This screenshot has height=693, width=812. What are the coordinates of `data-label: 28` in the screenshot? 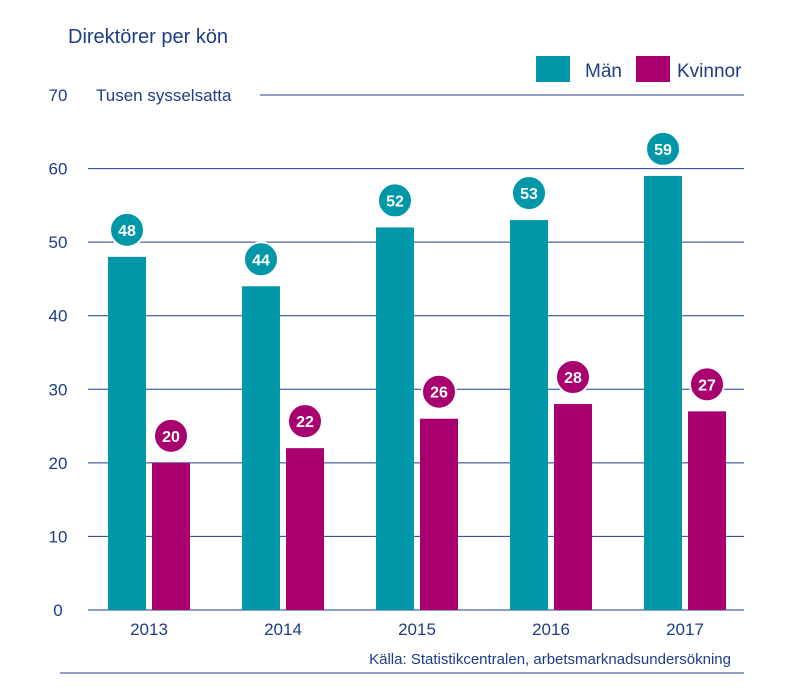 It's located at (573, 378).